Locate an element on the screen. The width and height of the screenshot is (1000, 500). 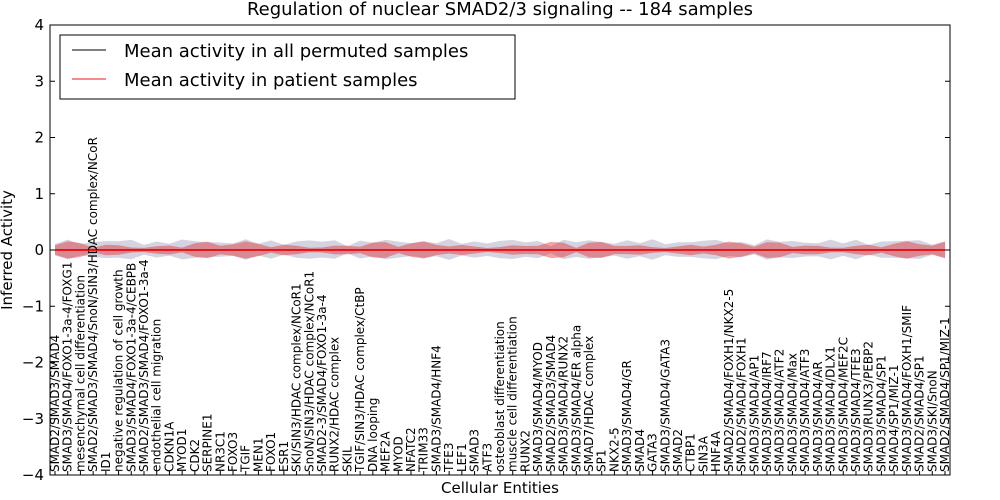
category-label: SMAD3/SMAD4/IRF7 is located at coordinates (767, 411).